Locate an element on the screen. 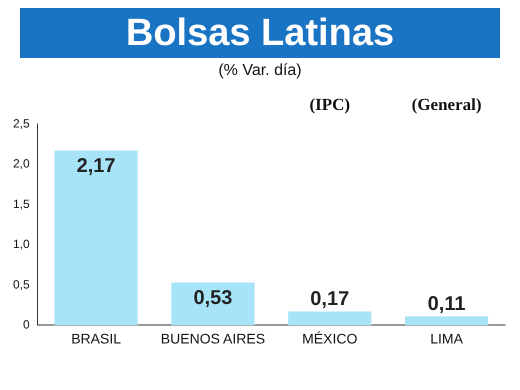  data-label: 0,53 is located at coordinates (212, 298).